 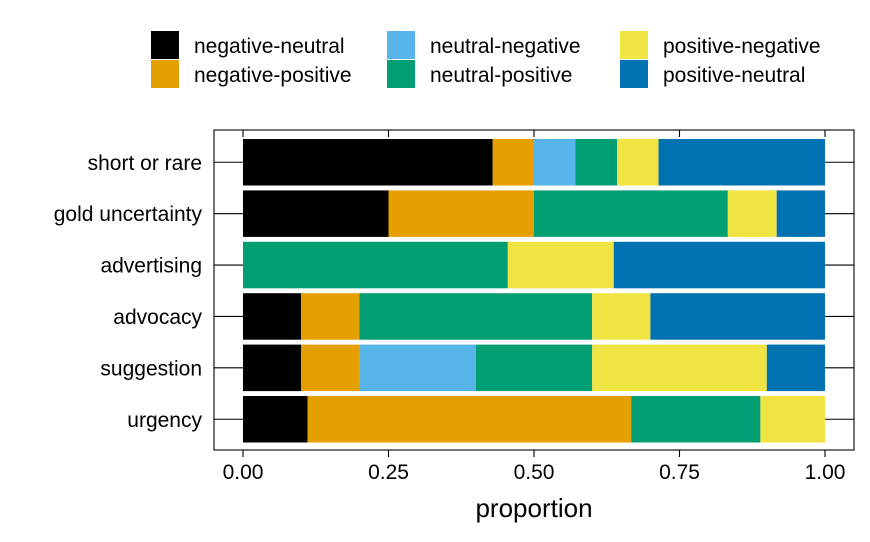 I want to click on legend-label: neutral-positive, so click(x=501, y=75).